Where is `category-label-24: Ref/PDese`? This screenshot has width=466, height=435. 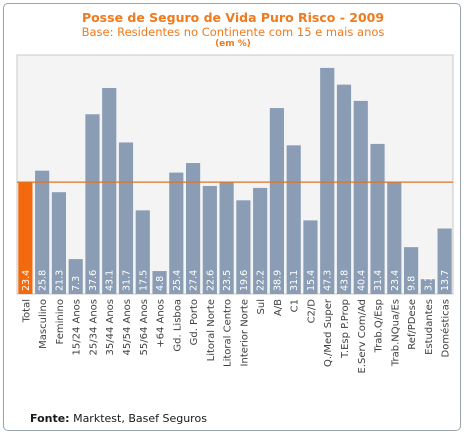
category-label-24: Ref/PDese is located at coordinates (412, 324).